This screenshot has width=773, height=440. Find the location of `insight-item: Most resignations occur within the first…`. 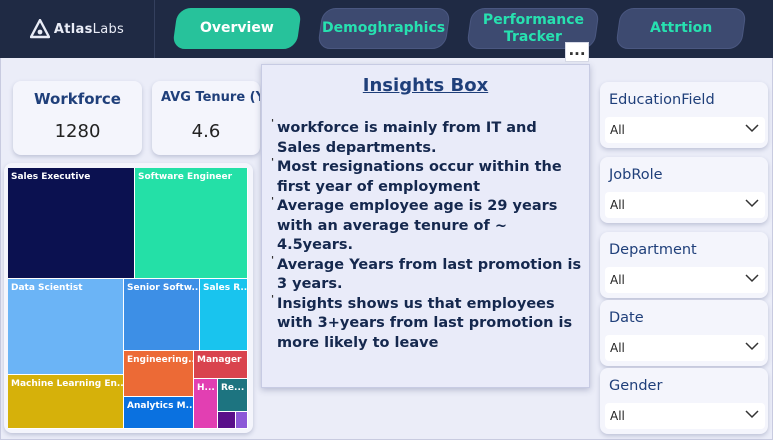

insight-item: Most resignations occur within the first… is located at coordinates (426, 175).